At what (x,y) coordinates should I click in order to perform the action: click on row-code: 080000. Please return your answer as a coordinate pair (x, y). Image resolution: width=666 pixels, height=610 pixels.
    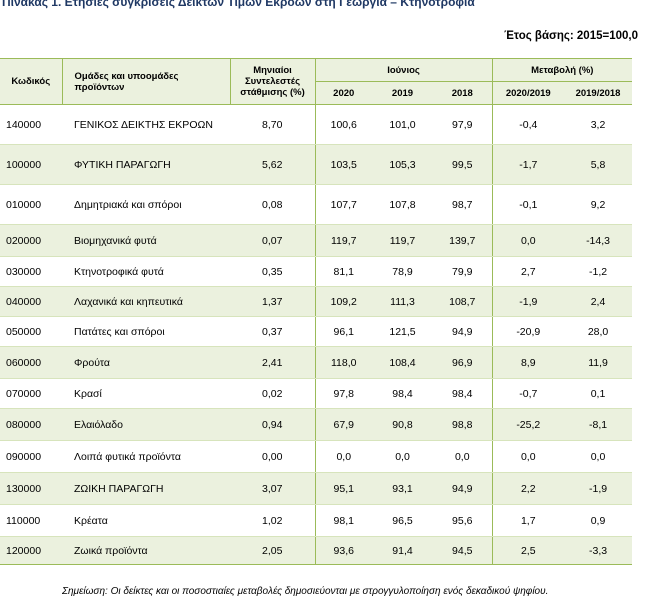
    Looking at the image, I should click on (31, 424).